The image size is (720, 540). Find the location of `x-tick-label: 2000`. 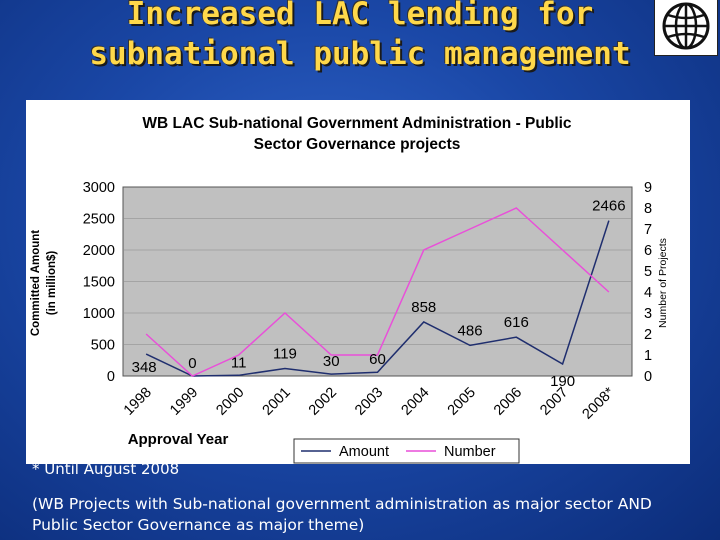

x-tick-label: 2000 is located at coordinates (230, 402).